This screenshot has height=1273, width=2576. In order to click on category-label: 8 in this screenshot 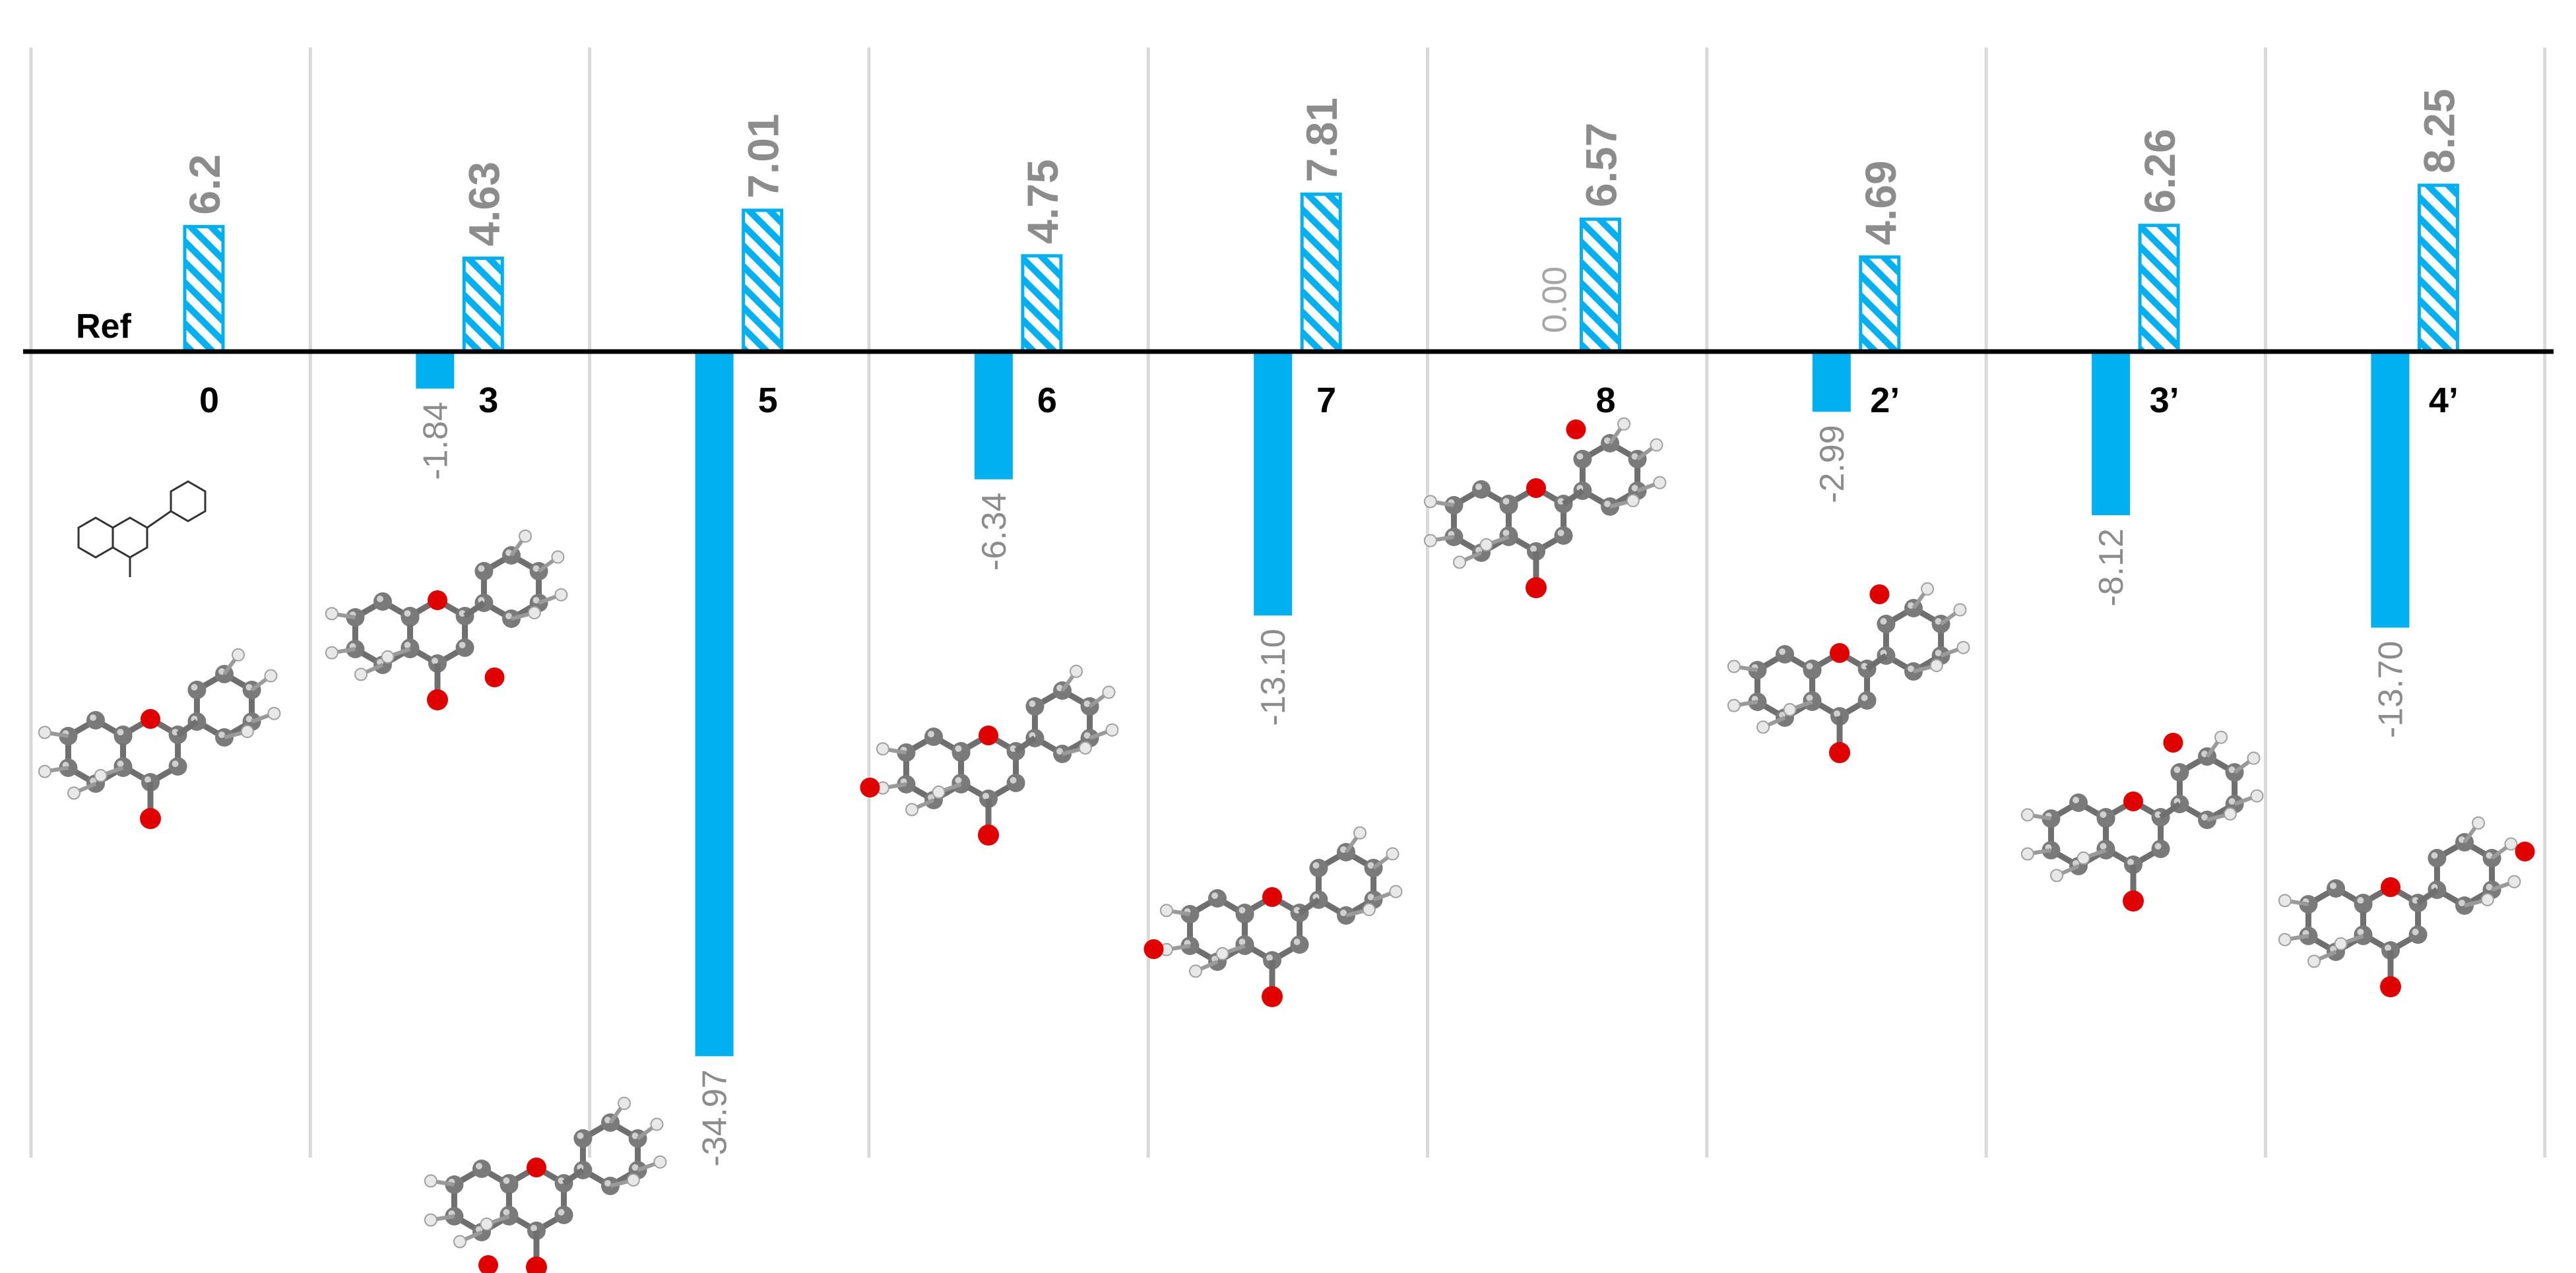, I will do `click(1605, 400)`.